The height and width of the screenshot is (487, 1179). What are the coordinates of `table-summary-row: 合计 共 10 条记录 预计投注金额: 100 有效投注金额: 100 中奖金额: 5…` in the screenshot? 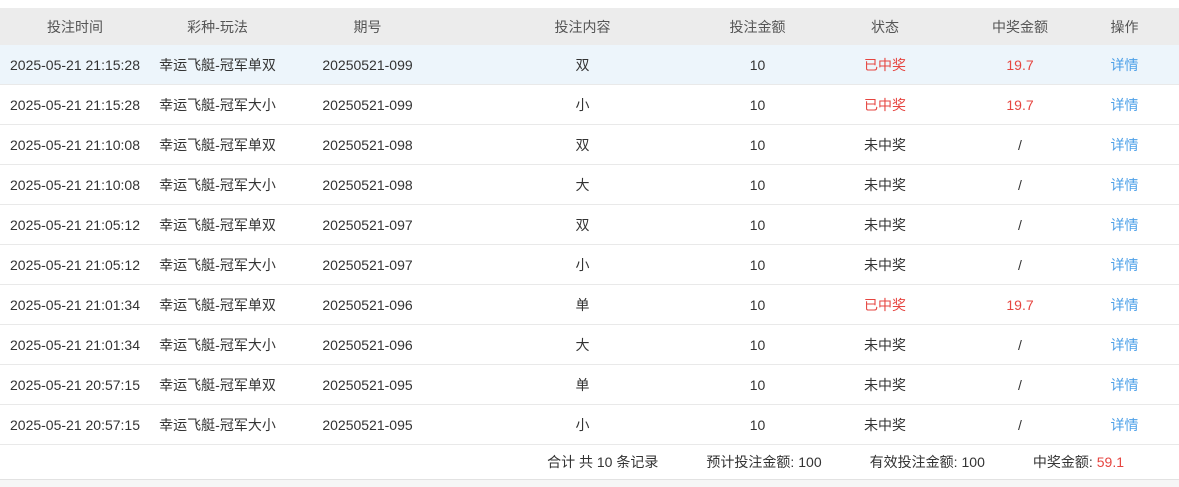 It's located at (589, 462).